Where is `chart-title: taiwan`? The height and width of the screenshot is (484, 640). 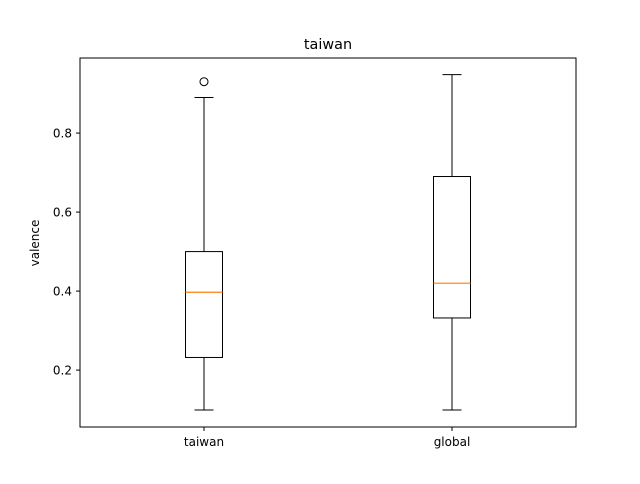
chart-title: taiwan is located at coordinates (328, 45).